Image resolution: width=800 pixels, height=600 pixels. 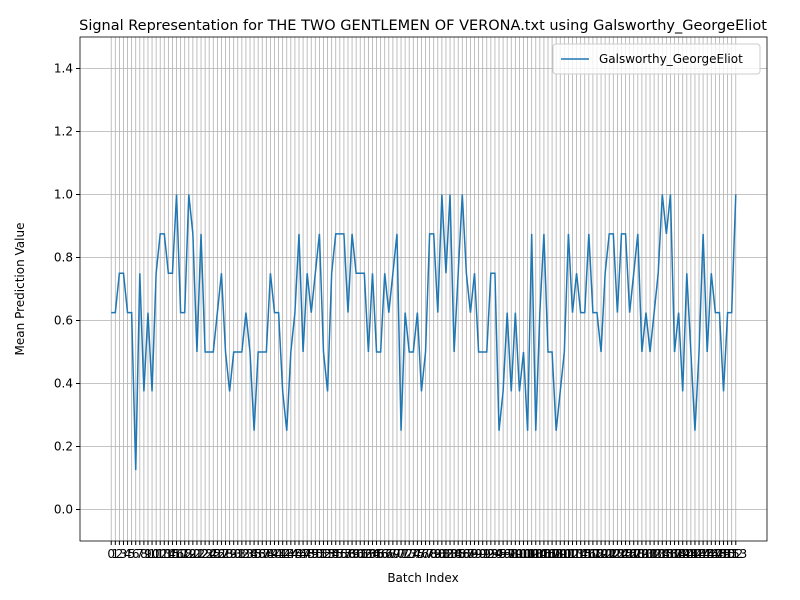 What do you see at coordinates (637, 554) in the screenshot?
I see `x-tick-label: 129` at bounding box center [637, 554].